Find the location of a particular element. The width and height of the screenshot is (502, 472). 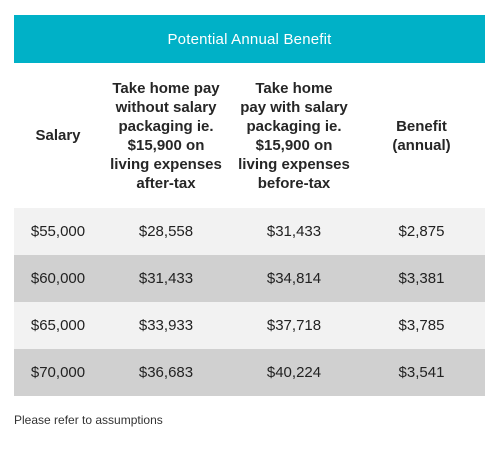

assumptions-footnote: Please refer to assumptions is located at coordinates (88, 420).